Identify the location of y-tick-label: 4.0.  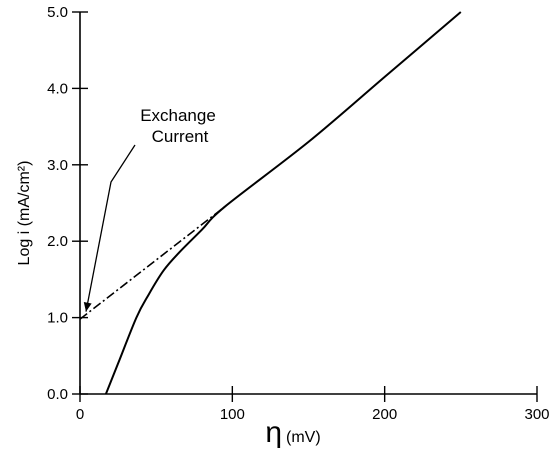
(57, 88).